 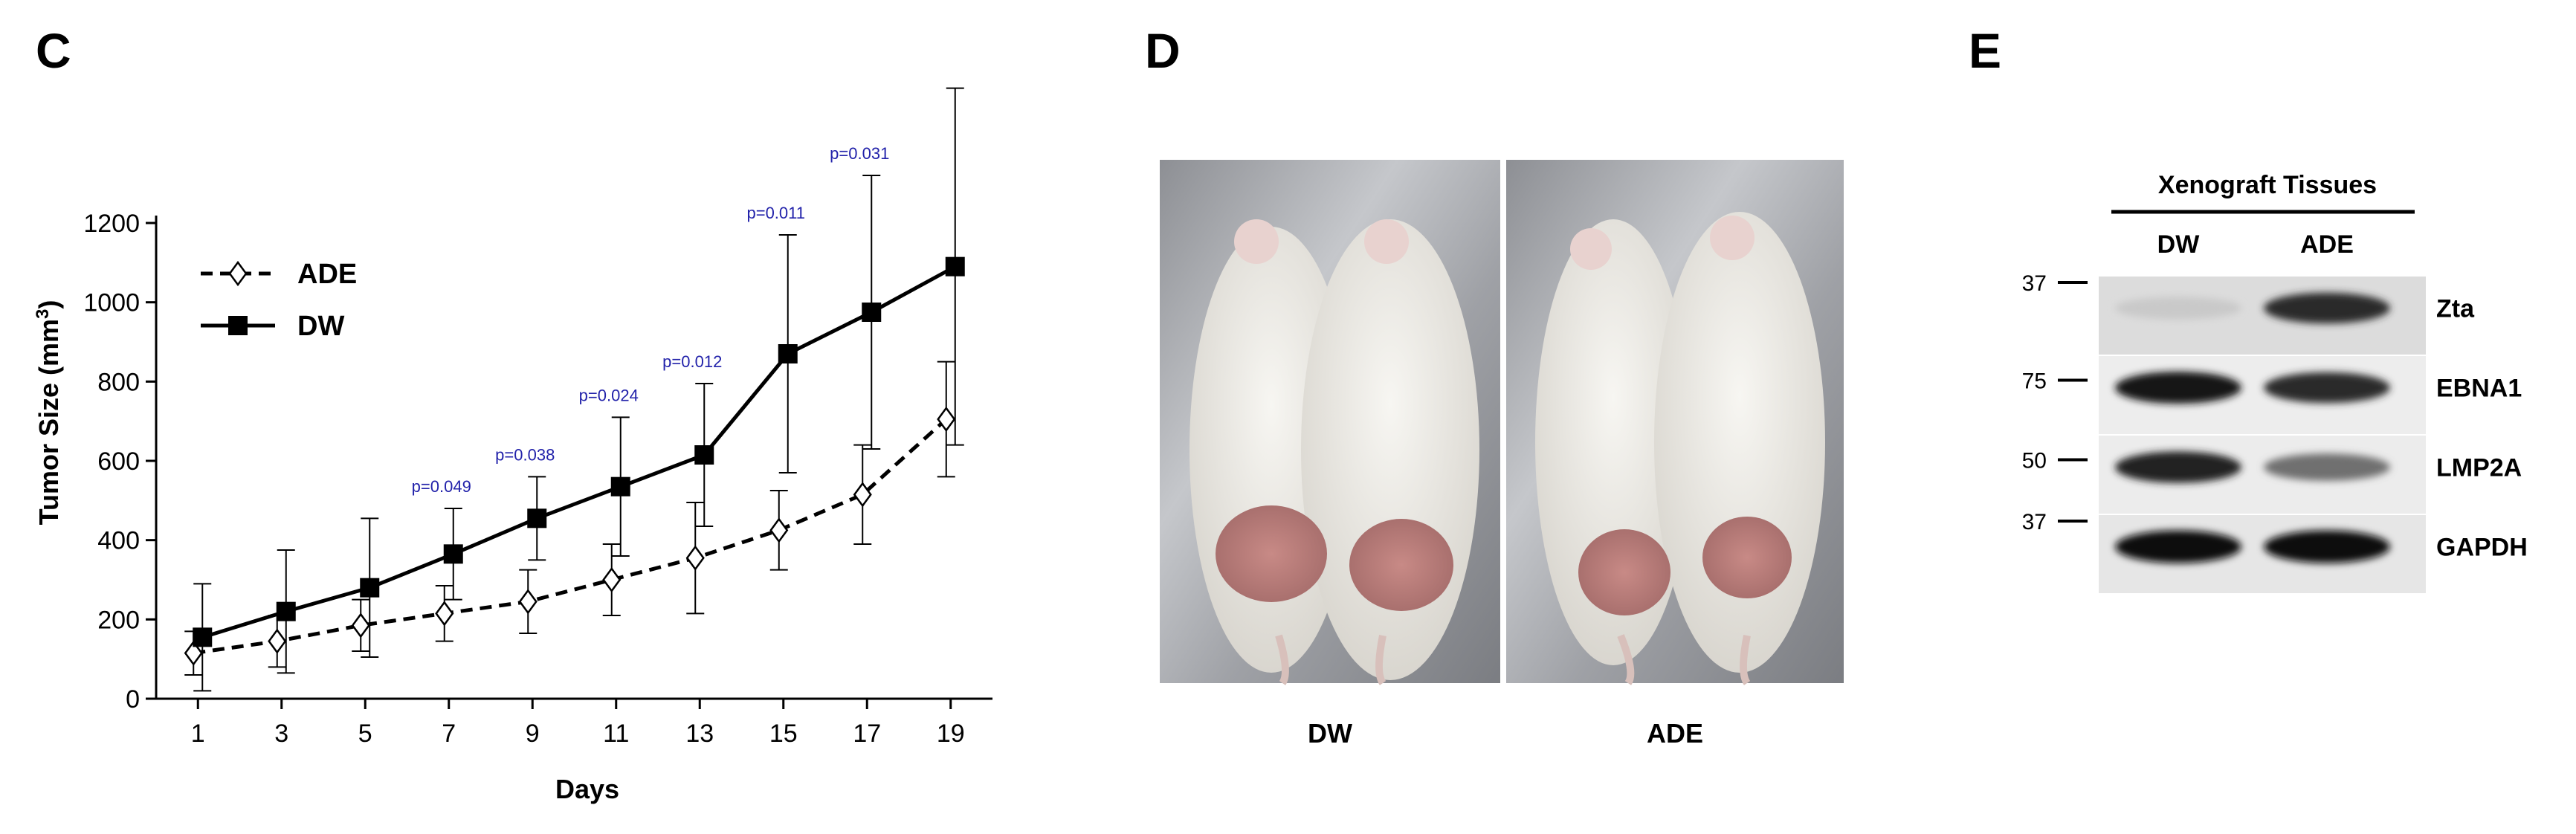 What do you see at coordinates (118, 462) in the screenshot?
I see `y-tick-label: 600` at bounding box center [118, 462].